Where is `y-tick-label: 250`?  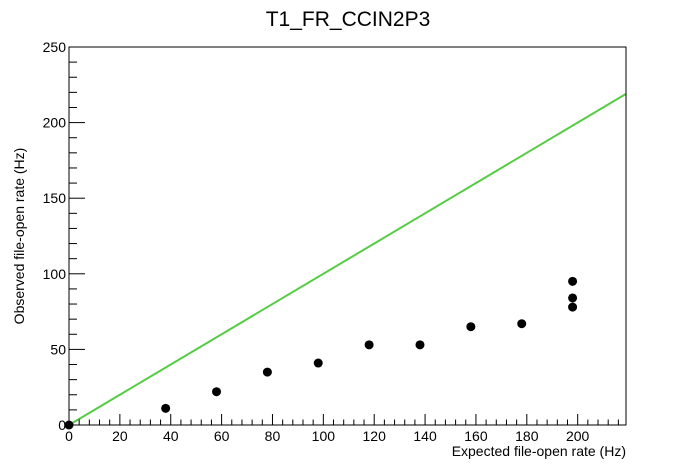
y-tick-label: 250 is located at coordinates (55, 47).